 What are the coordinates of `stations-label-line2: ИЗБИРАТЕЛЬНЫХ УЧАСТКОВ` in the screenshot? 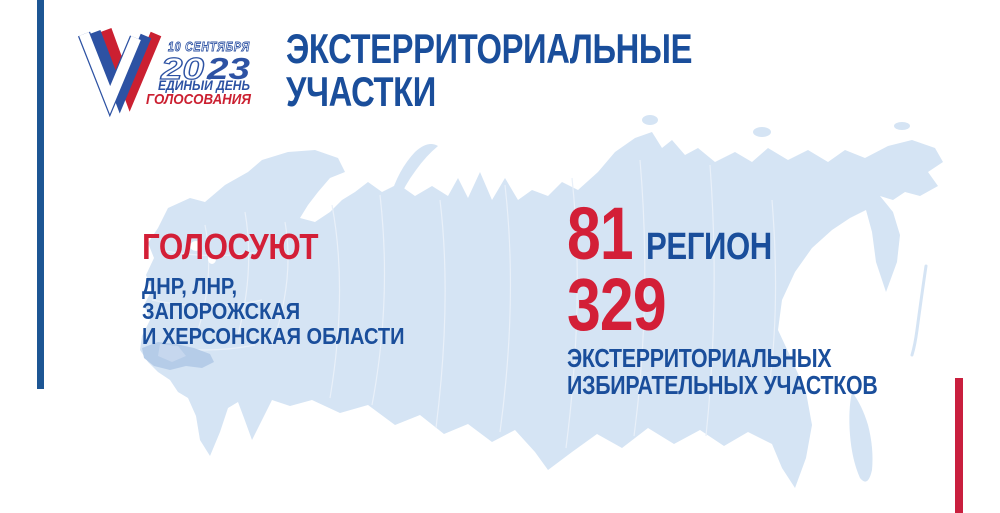 It's located at (722, 385).